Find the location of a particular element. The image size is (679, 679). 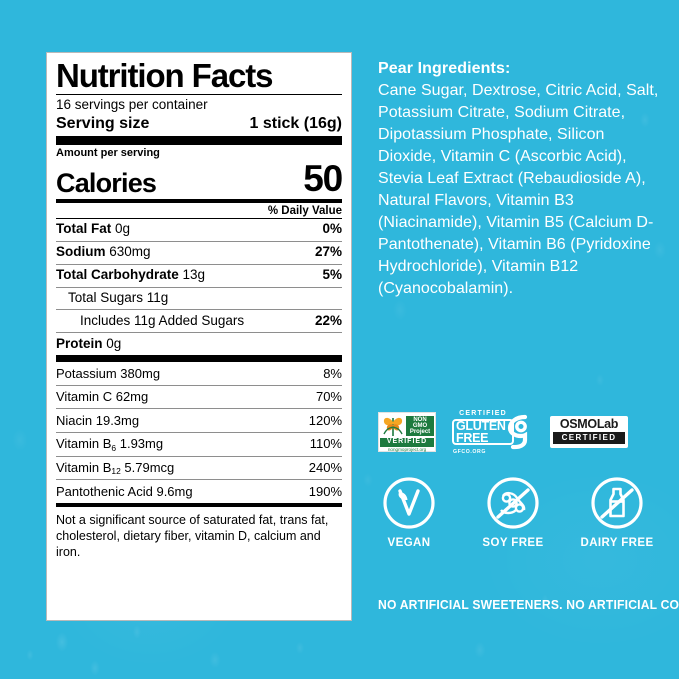

non-gmo-url: nongmoproject.org is located at coordinates (407, 449).